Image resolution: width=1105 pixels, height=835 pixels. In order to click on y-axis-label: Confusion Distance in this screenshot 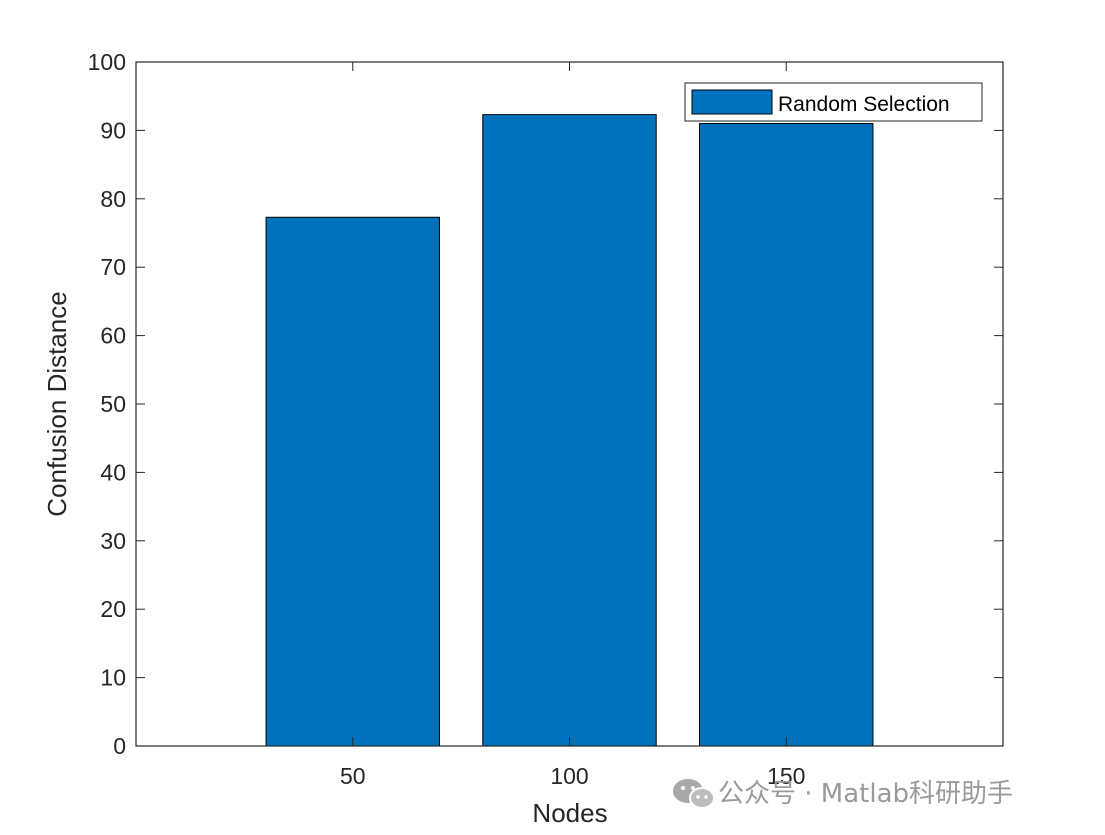, I will do `click(57, 403)`.